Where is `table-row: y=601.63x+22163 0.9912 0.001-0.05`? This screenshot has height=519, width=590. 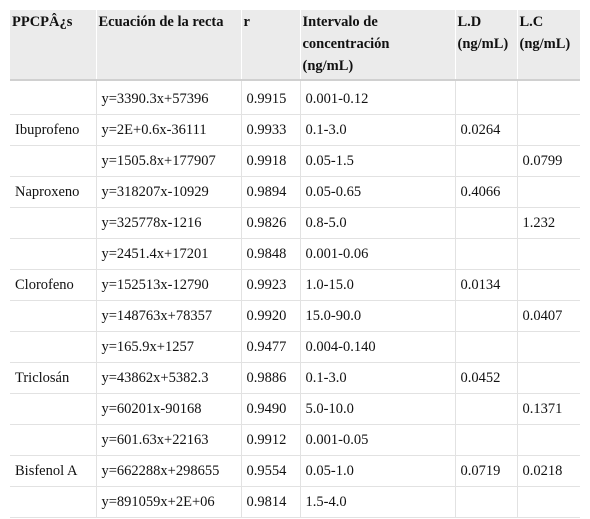 table-row: y=601.63x+22163 0.9912 0.001-0.05 is located at coordinates (295, 440).